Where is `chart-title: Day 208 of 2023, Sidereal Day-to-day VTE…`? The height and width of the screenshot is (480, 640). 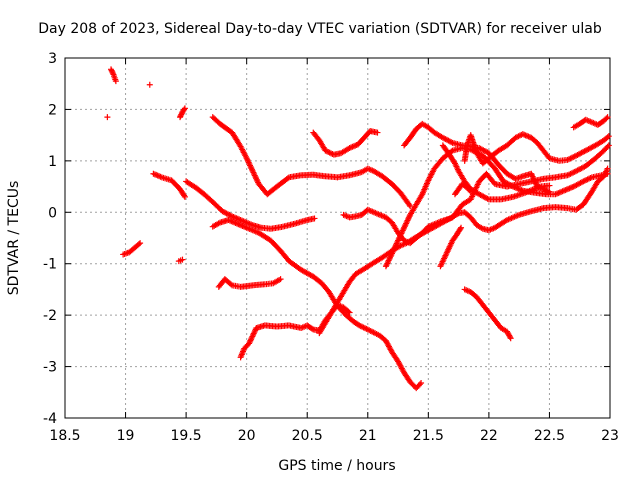 chart-title: Day 208 of 2023, Sidereal Day-to-day VTE… is located at coordinates (320, 29).